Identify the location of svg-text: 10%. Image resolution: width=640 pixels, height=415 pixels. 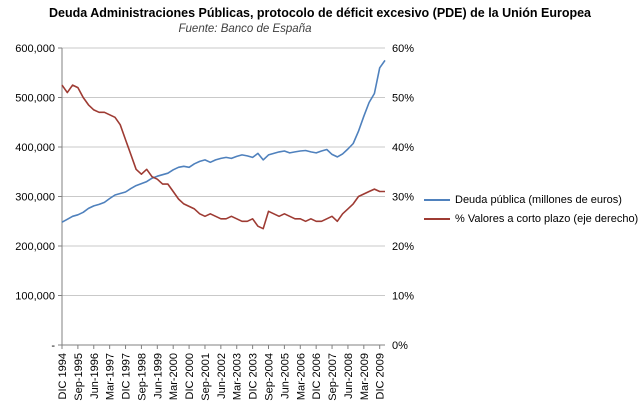
(403, 297).